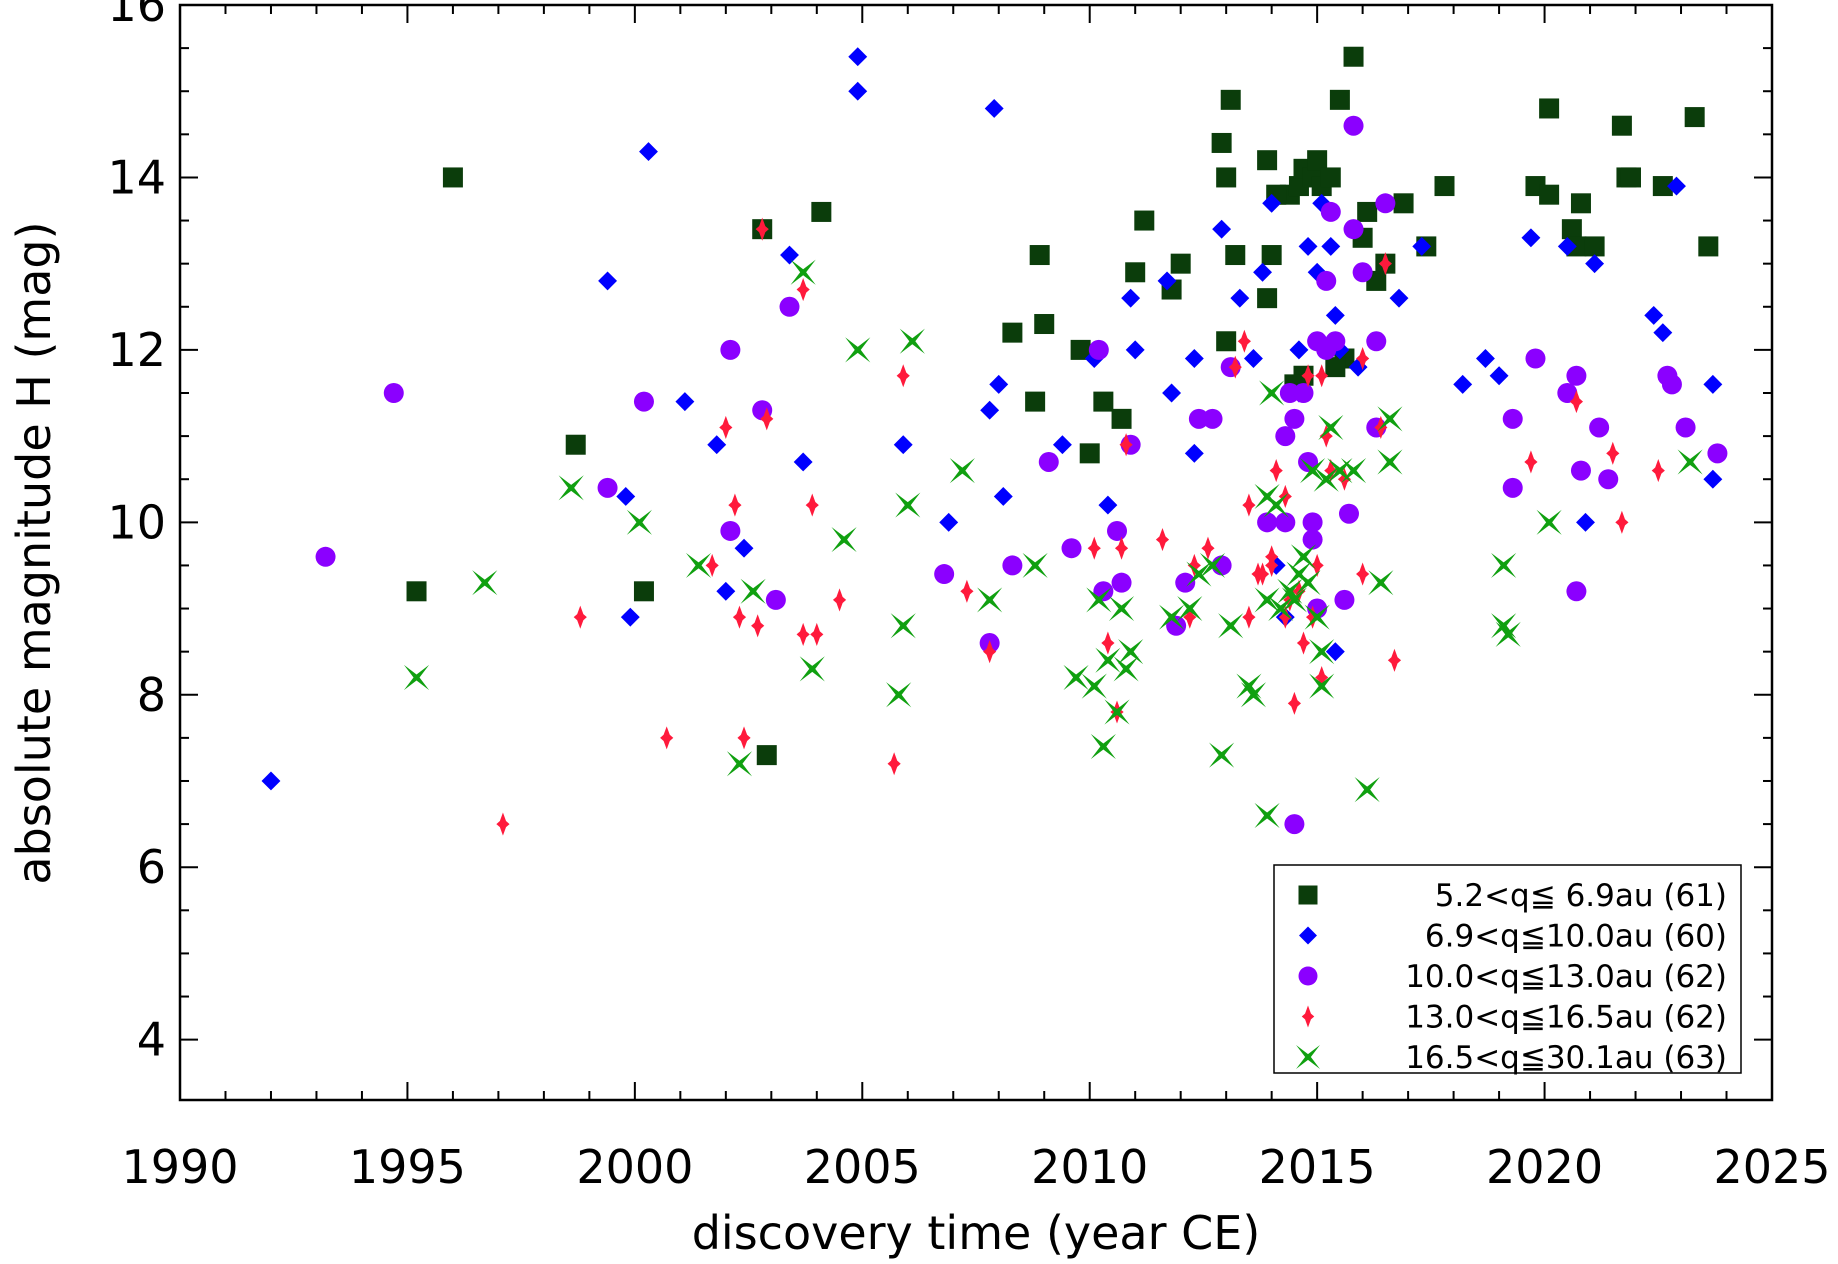 Image resolution: width=1838 pixels, height=1264 pixels. Describe the element at coordinates (1507, 969) in the screenshot. I see `legend-box` at that location.